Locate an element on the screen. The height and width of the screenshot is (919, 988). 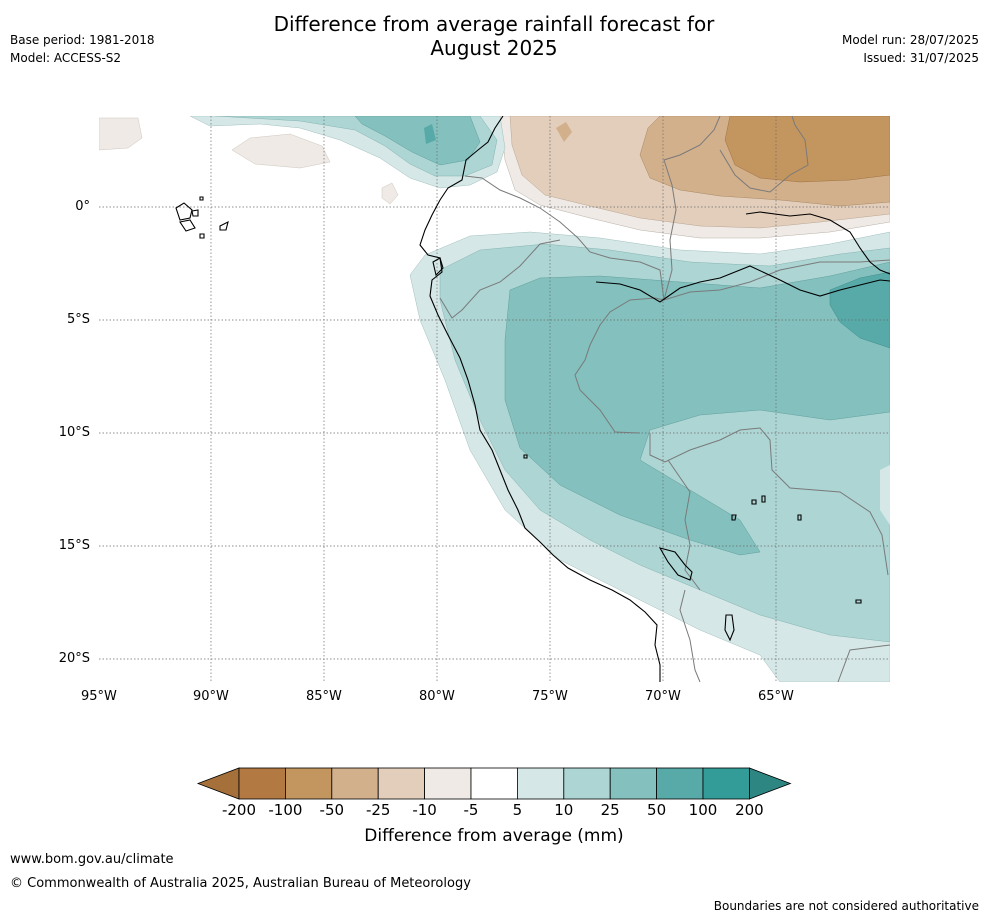
lon-tick-label: 75°W is located at coordinates (550, 696).